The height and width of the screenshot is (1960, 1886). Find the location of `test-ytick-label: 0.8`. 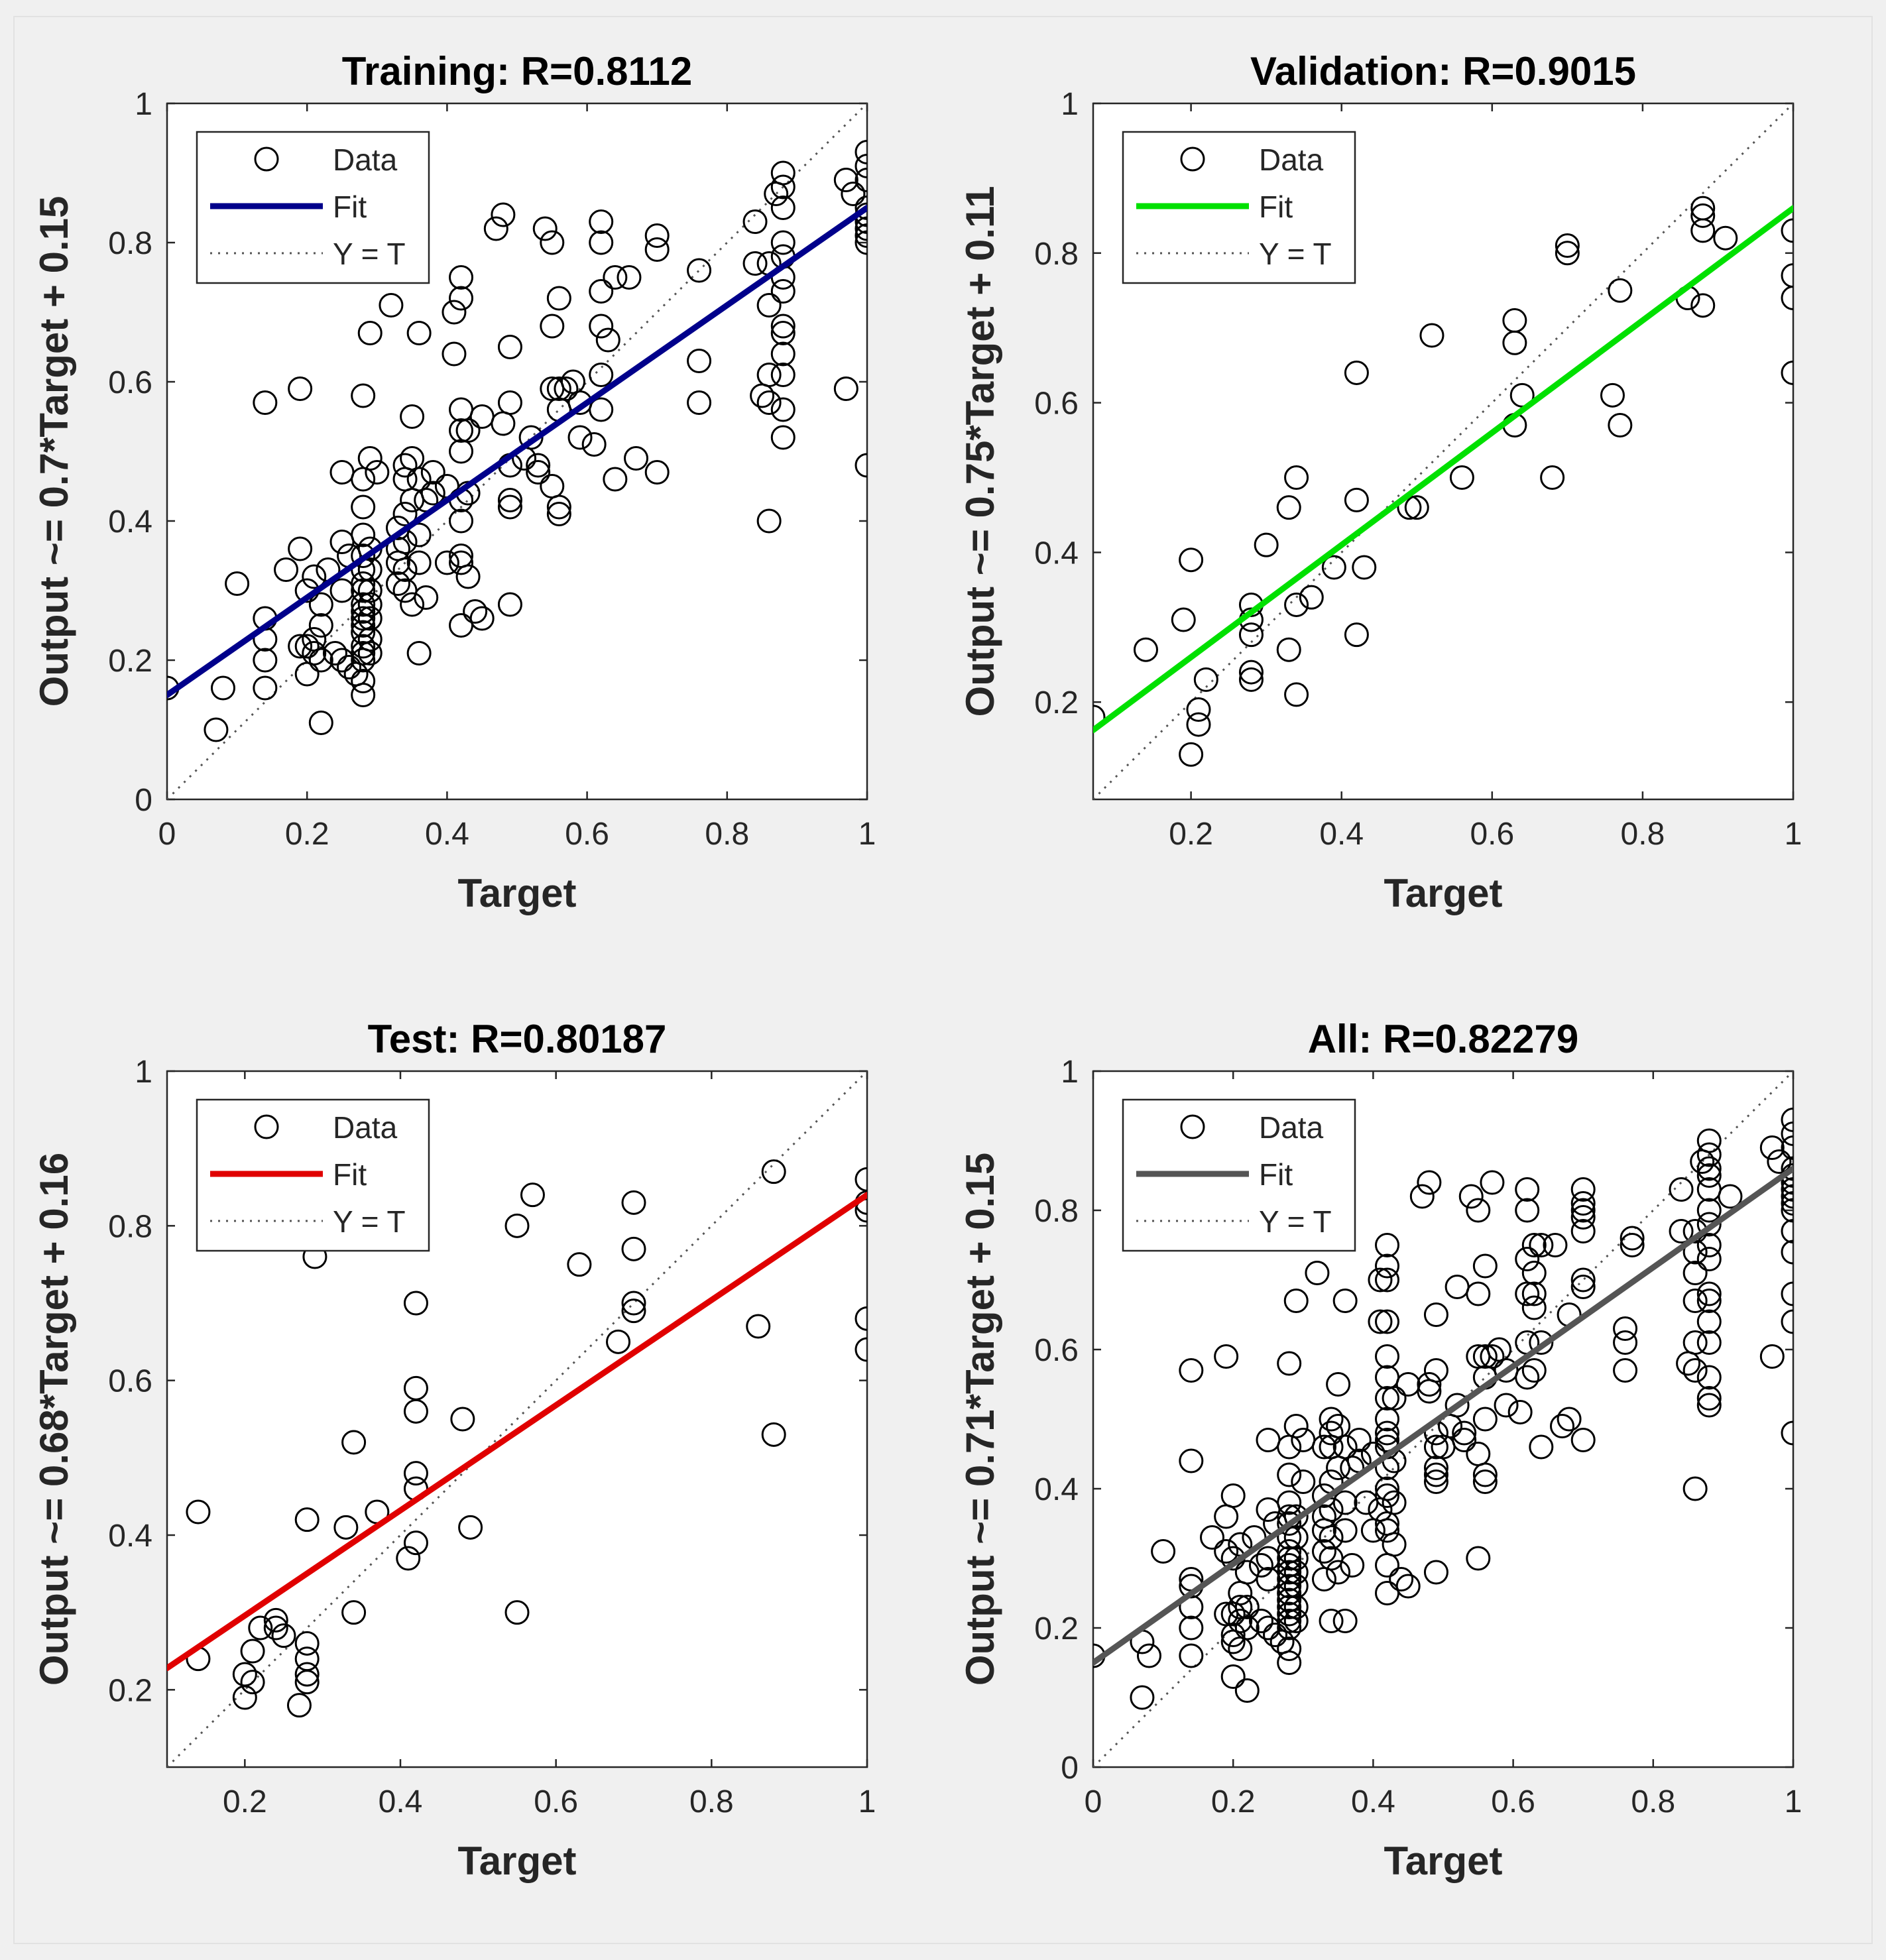

test-ytick-label: 0.8 is located at coordinates (130, 1226).